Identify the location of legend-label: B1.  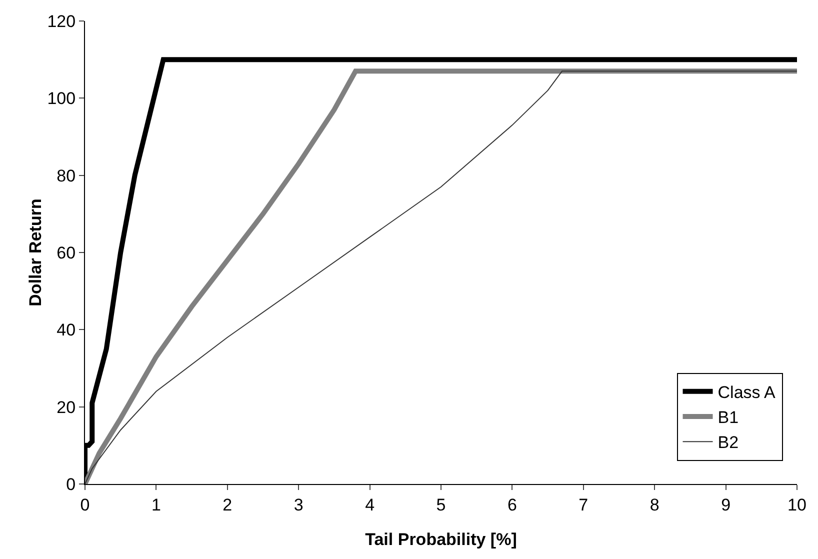
(728, 418).